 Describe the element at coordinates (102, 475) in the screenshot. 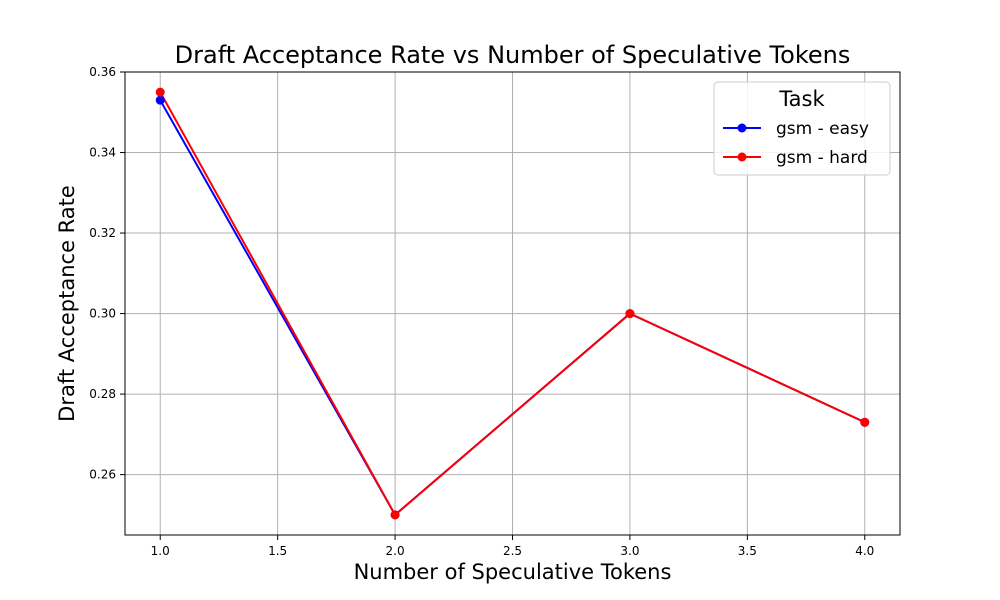

I see `y-tick-label: 0.26` at that location.